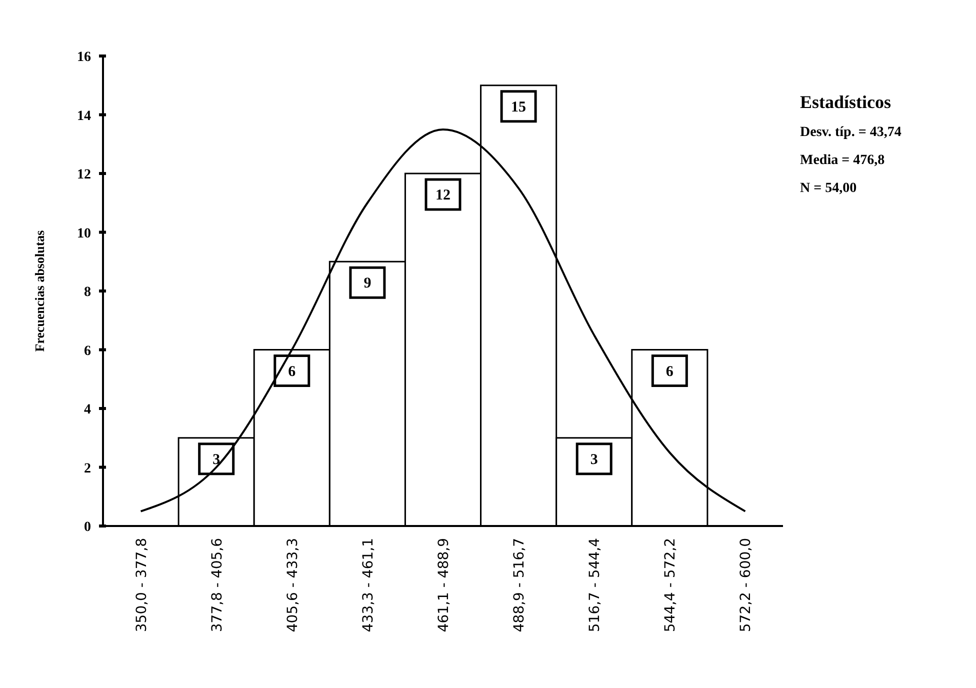  Describe the element at coordinates (518, 107) in the screenshot. I see `data-label: 15` at that location.